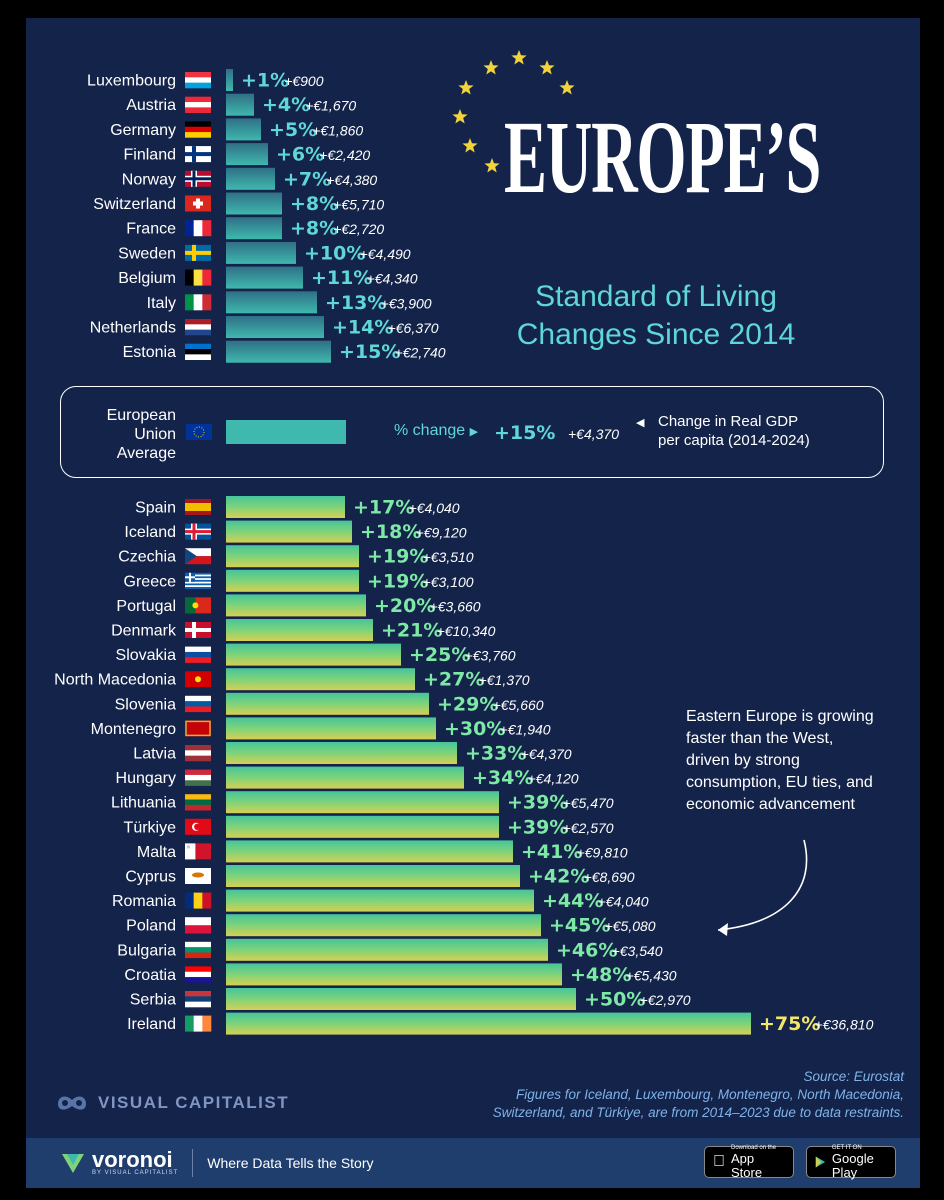  What do you see at coordinates (579, 926) in the screenshot?
I see `pct-label: +45%` at bounding box center [579, 926].